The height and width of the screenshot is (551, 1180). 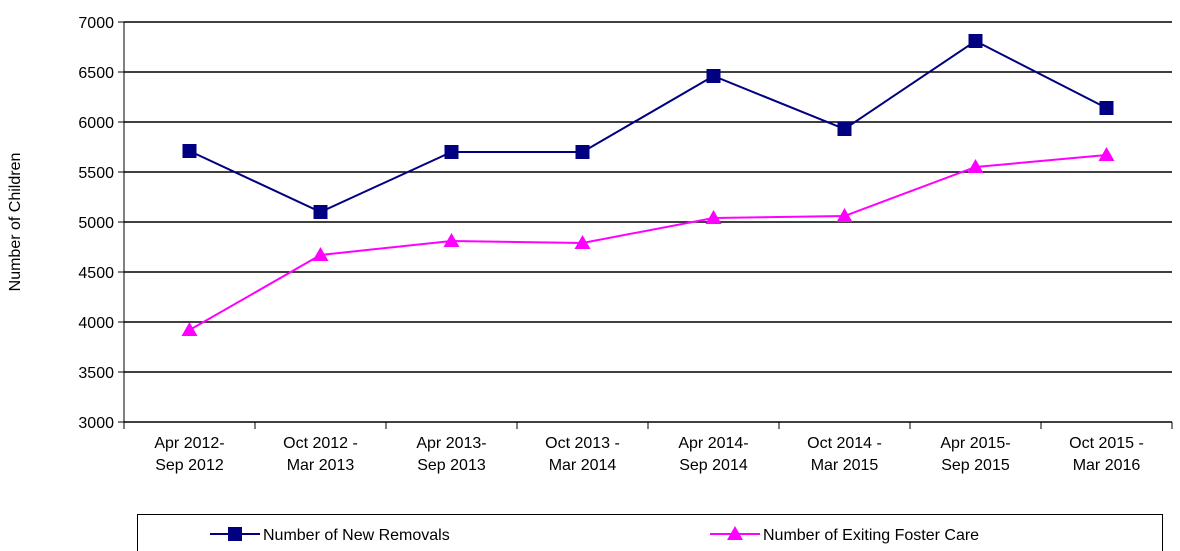 I want to click on y-tick-label: 4000, so click(x=96, y=323).